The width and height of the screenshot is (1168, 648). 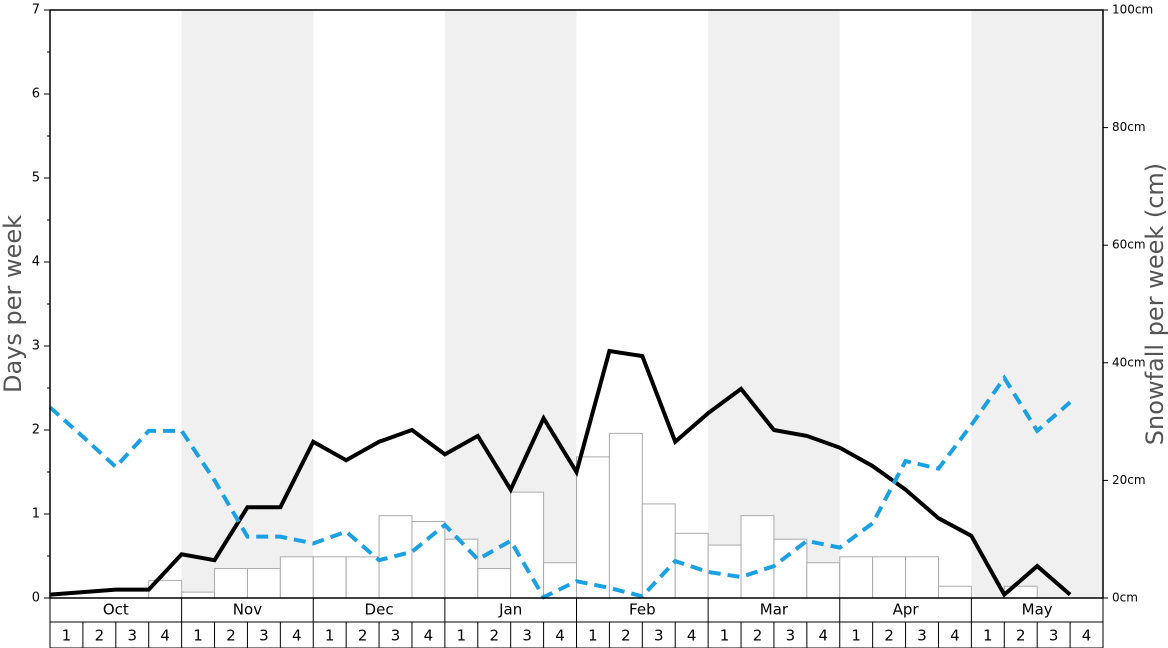 I want to click on y2-tick-label: 100cm, so click(x=1132, y=10).